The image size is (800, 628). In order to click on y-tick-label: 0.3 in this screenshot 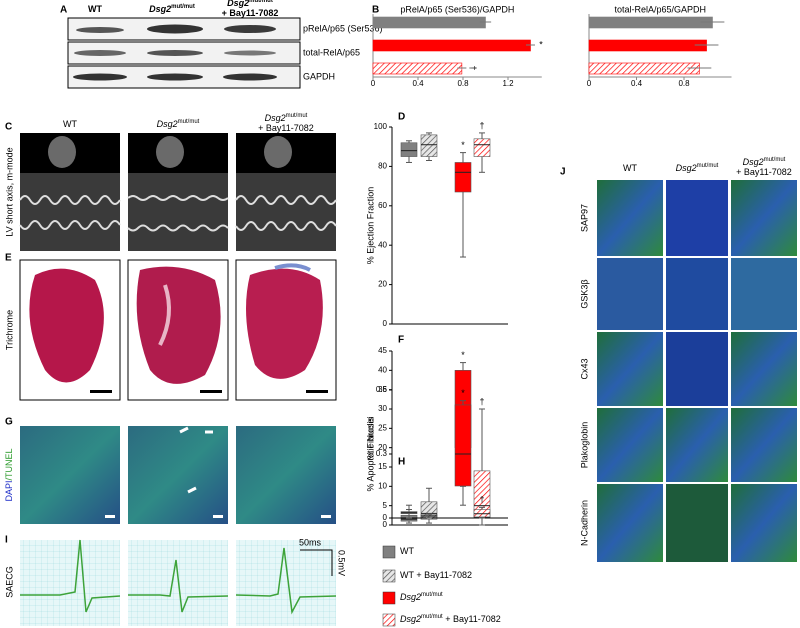, I will do `click(382, 453)`.